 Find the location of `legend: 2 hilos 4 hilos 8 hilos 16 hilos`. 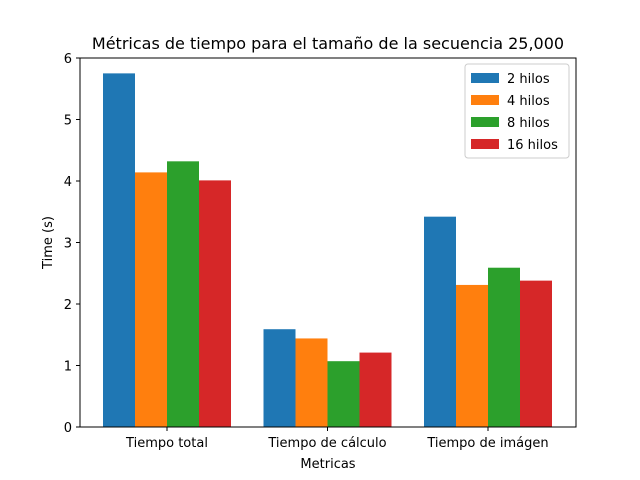

legend: 2 hilos 4 hilos 8 hilos 16 hilos is located at coordinates (517, 111).